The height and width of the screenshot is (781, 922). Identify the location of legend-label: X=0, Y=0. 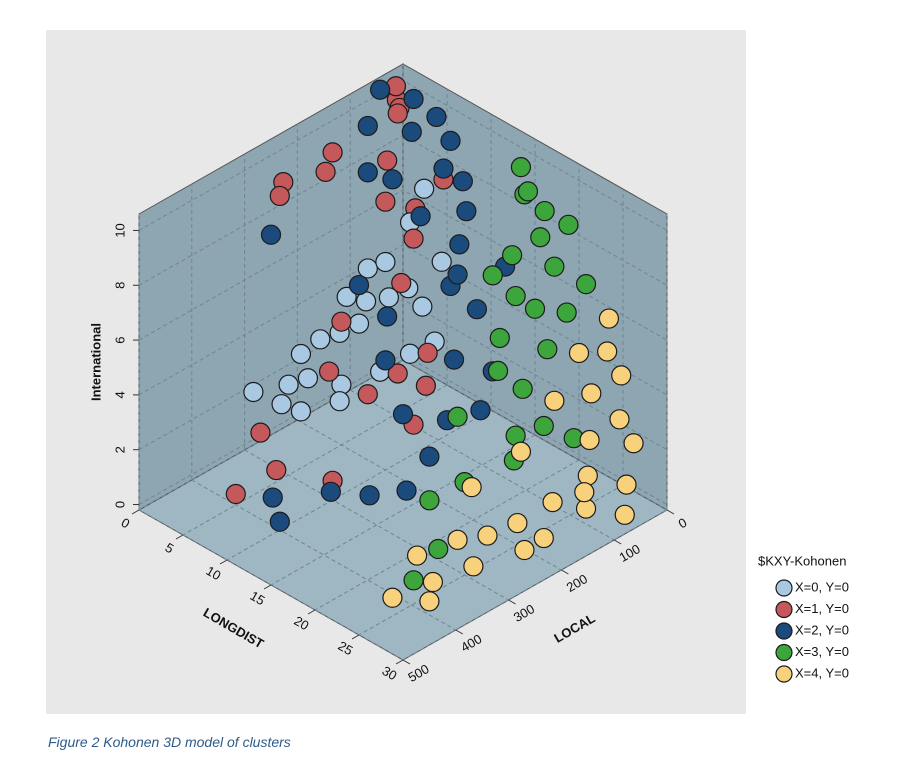
(822, 586).